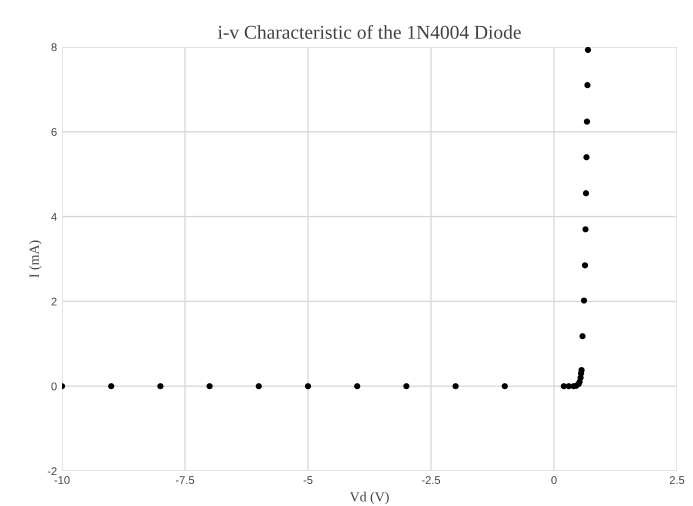 Image resolution: width=693 pixels, height=506 pixels. I want to click on y-tick-label: 0, so click(54, 386).